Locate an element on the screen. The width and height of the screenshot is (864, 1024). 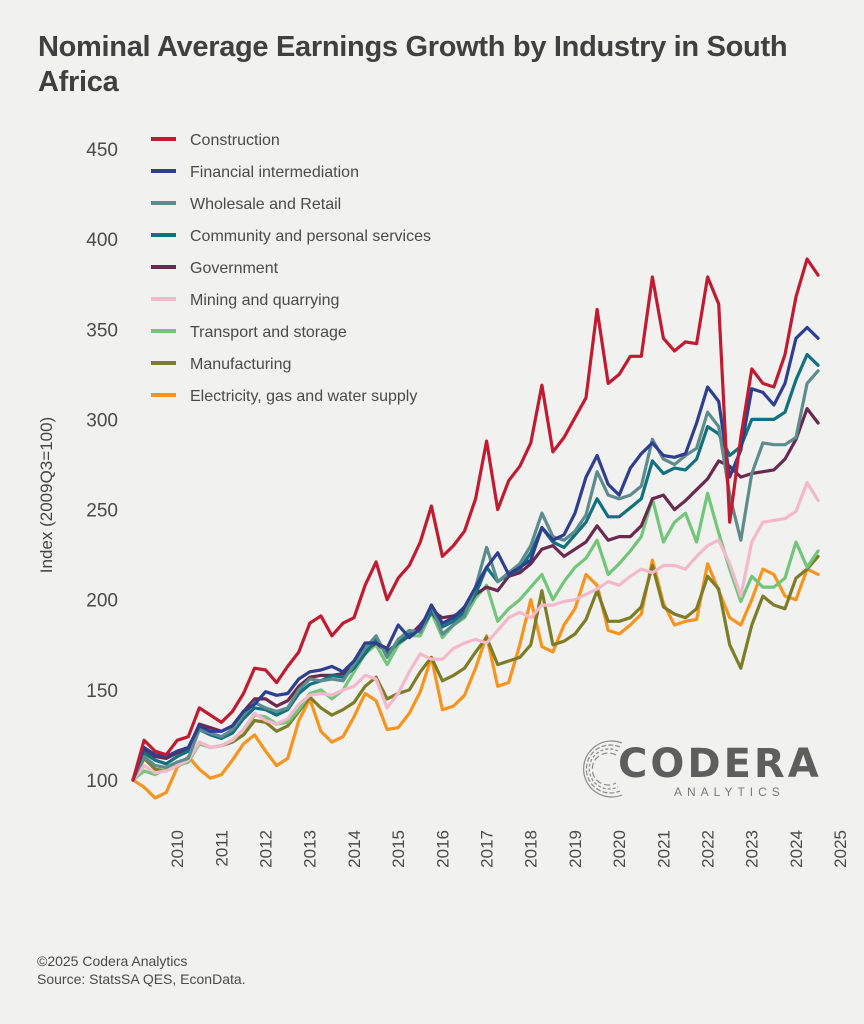
x-tick-label: 2023 is located at coordinates (752, 849).